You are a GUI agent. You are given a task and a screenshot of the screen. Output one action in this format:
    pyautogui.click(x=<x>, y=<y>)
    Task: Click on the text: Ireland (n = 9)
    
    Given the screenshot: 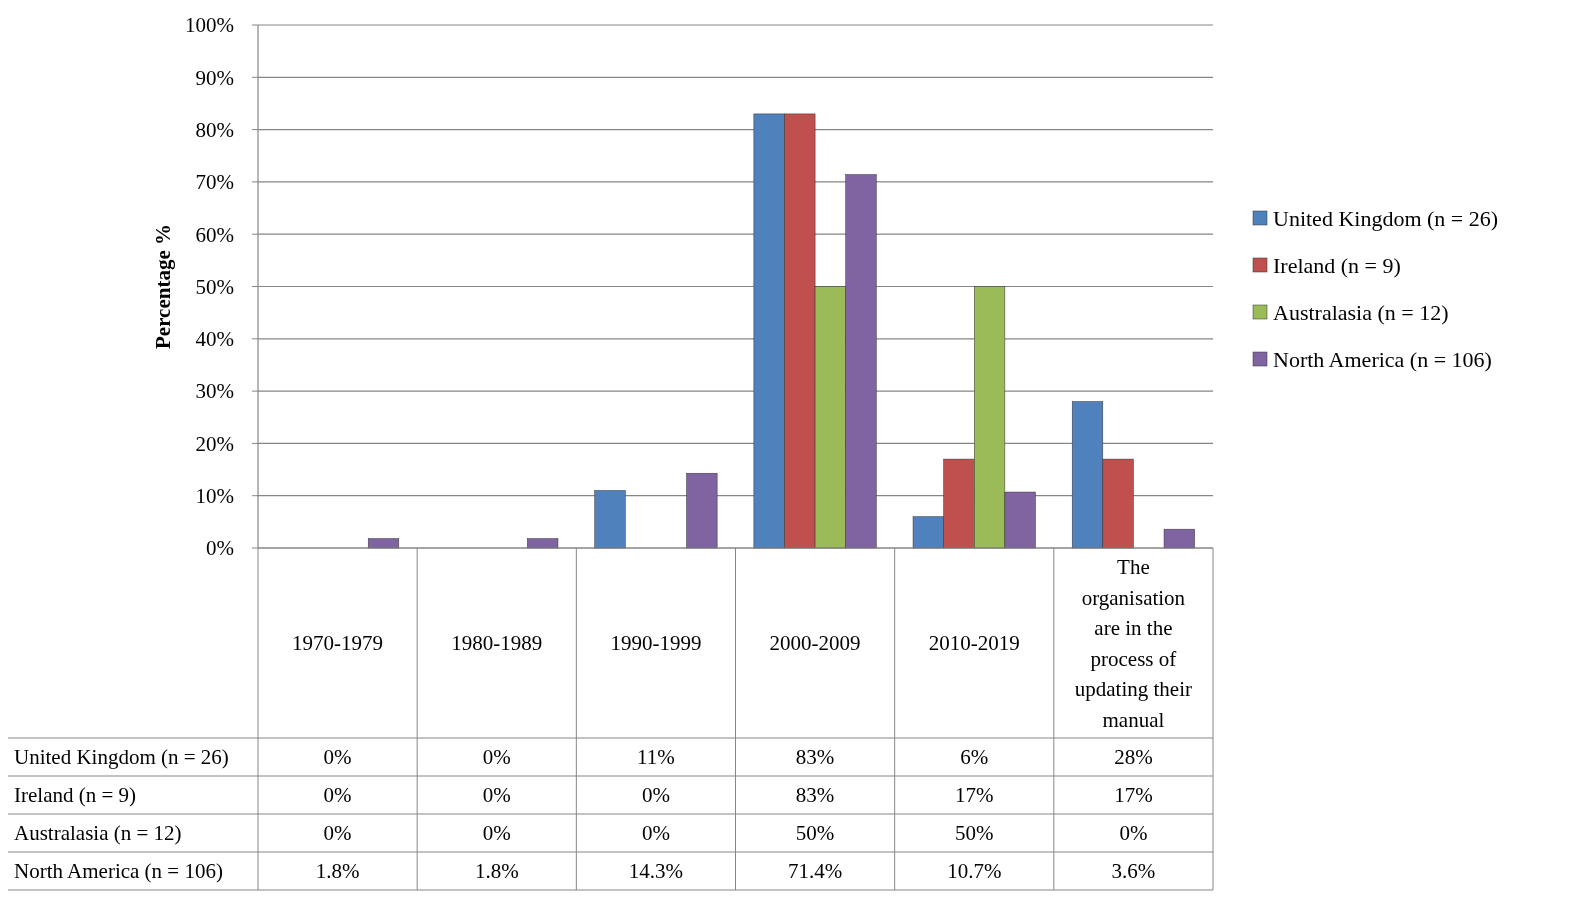 What is the action you would take?
    pyautogui.click(x=75, y=795)
    